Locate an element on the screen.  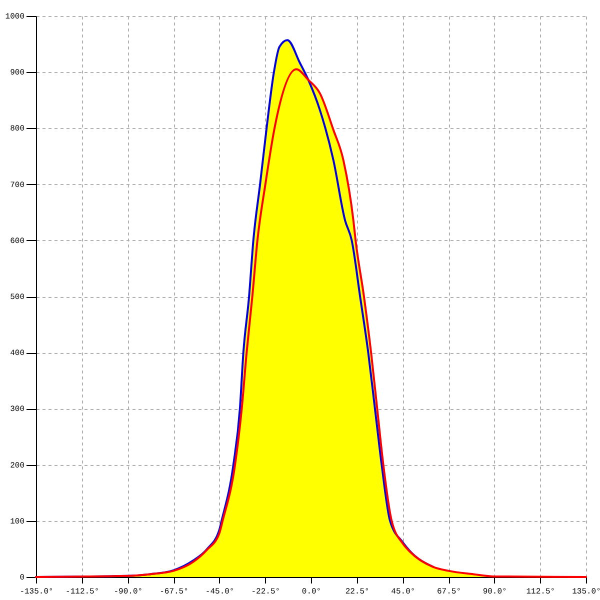
x-tick-label: -67.5° is located at coordinates (174, 592).